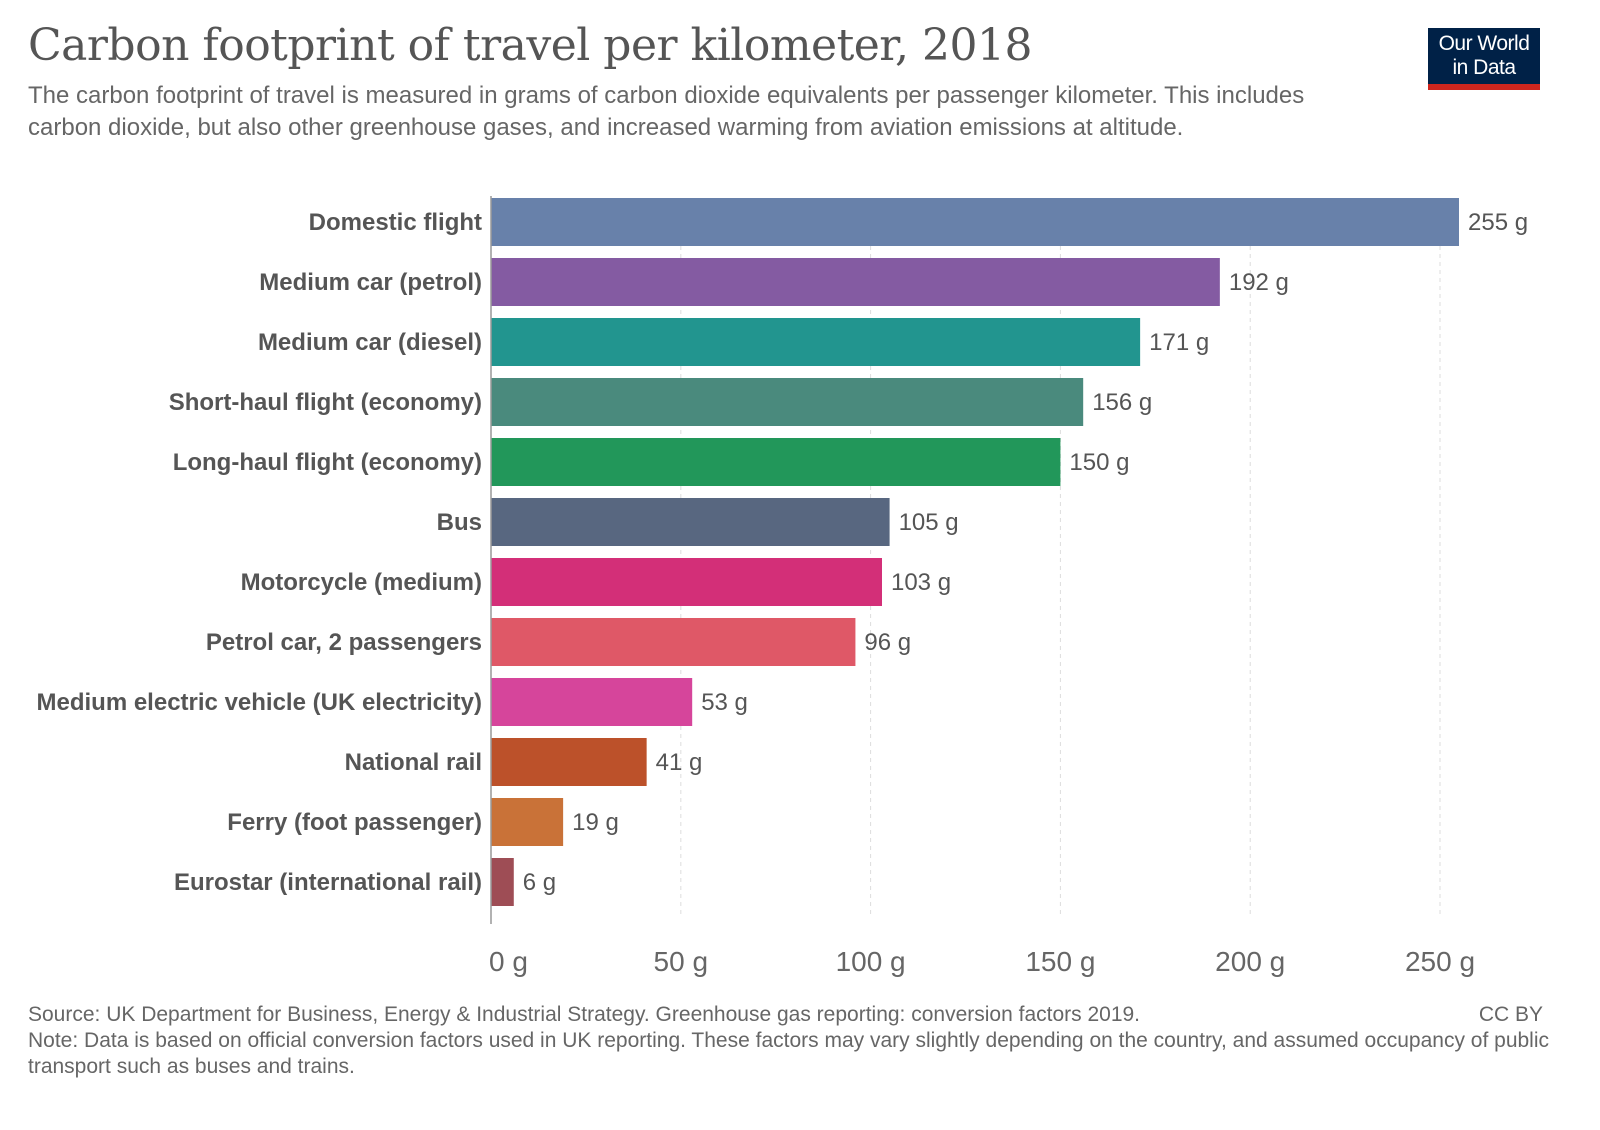 The height and width of the screenshot is (1130, 1600). Describe the element at coordinates (724, 702) in the screenshot. I see `value-label: 53 g` at that location.